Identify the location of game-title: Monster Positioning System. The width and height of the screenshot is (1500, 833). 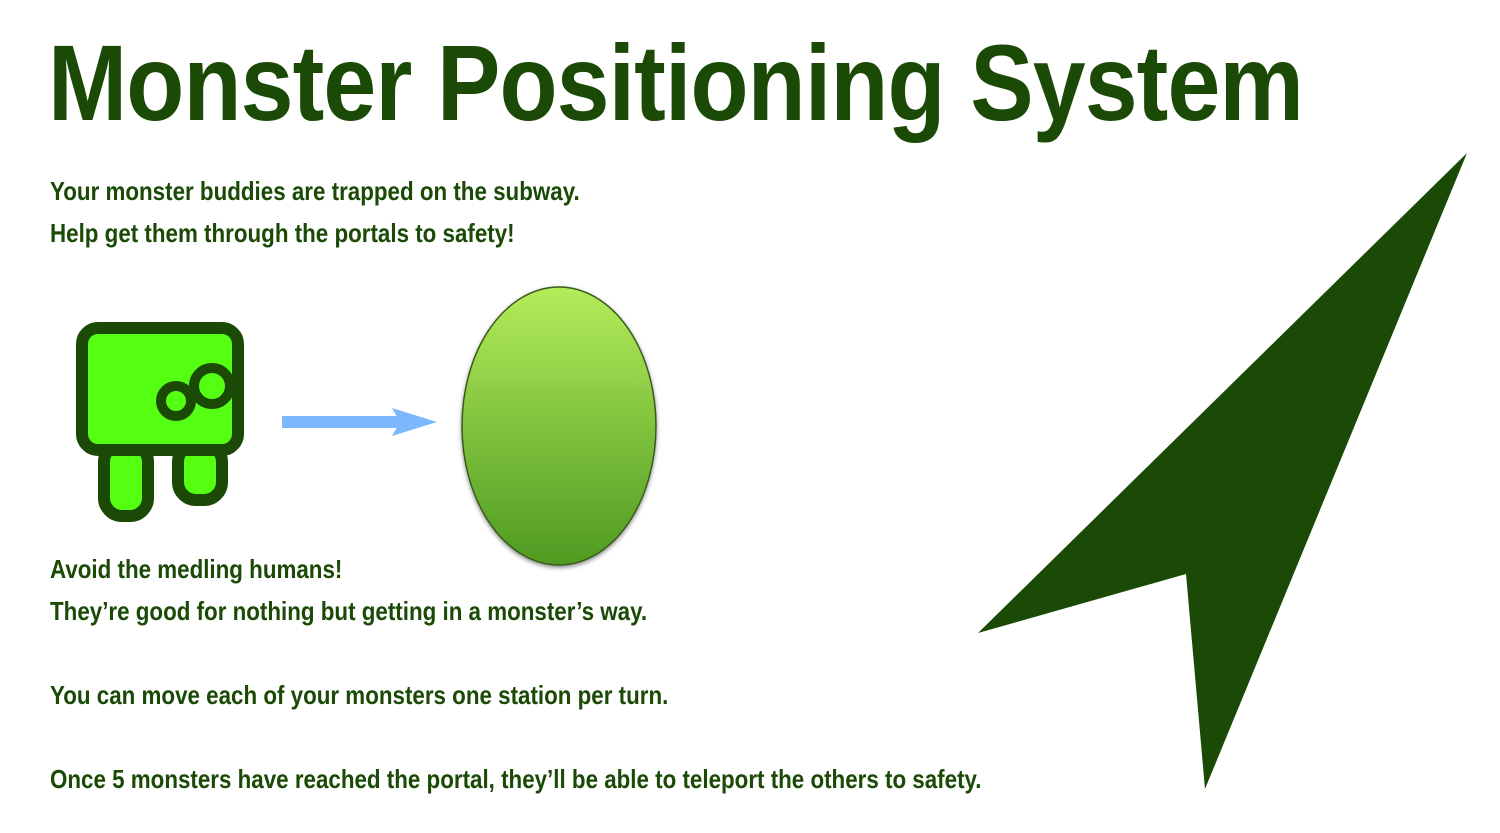
(676, 82).